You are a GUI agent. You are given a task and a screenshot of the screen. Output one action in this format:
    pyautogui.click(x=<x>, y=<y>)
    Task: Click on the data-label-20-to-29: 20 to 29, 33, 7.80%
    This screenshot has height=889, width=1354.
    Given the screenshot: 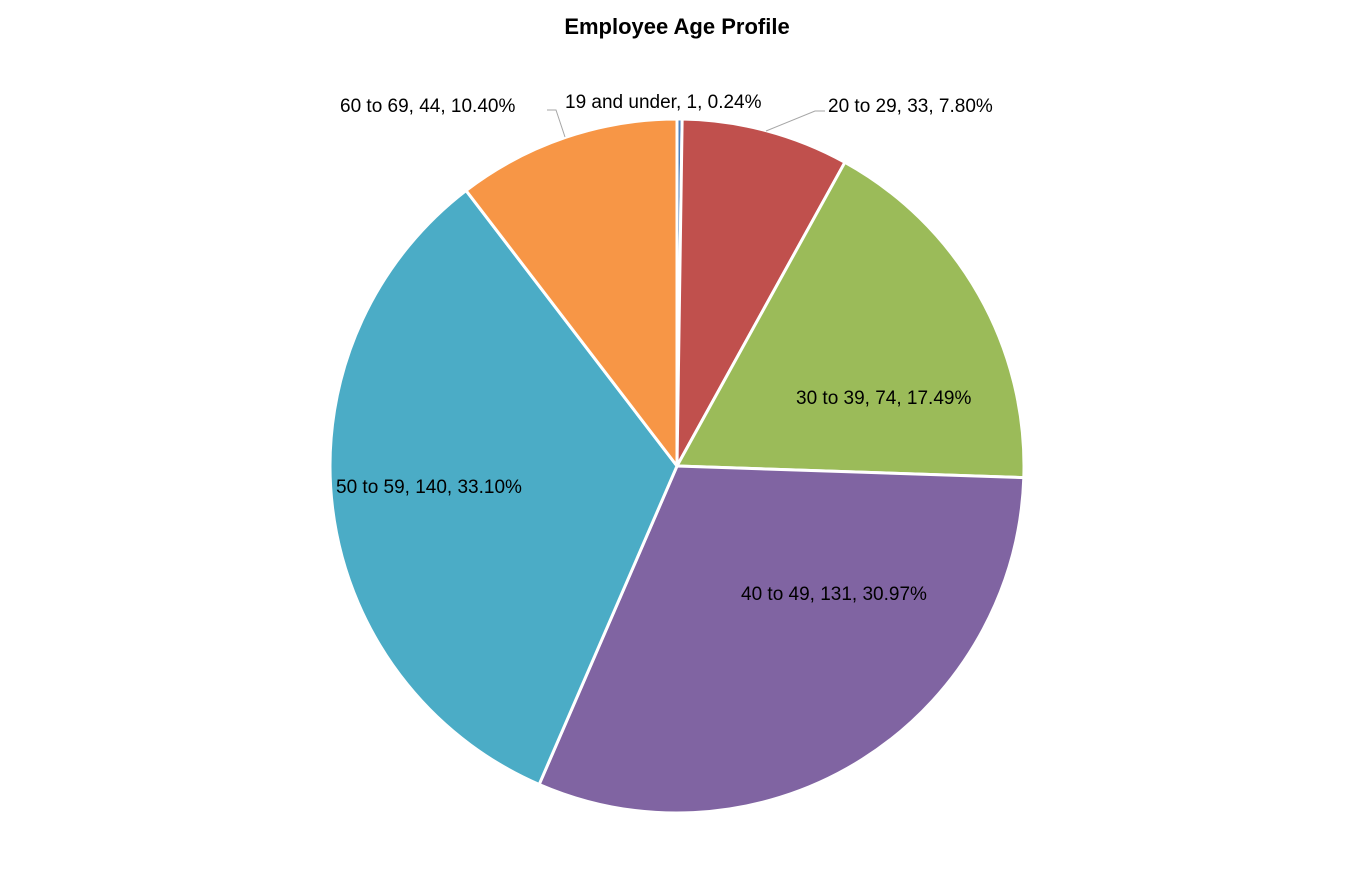 What is the action you would take?
    pyautogui.click(x=910, y=106)
    